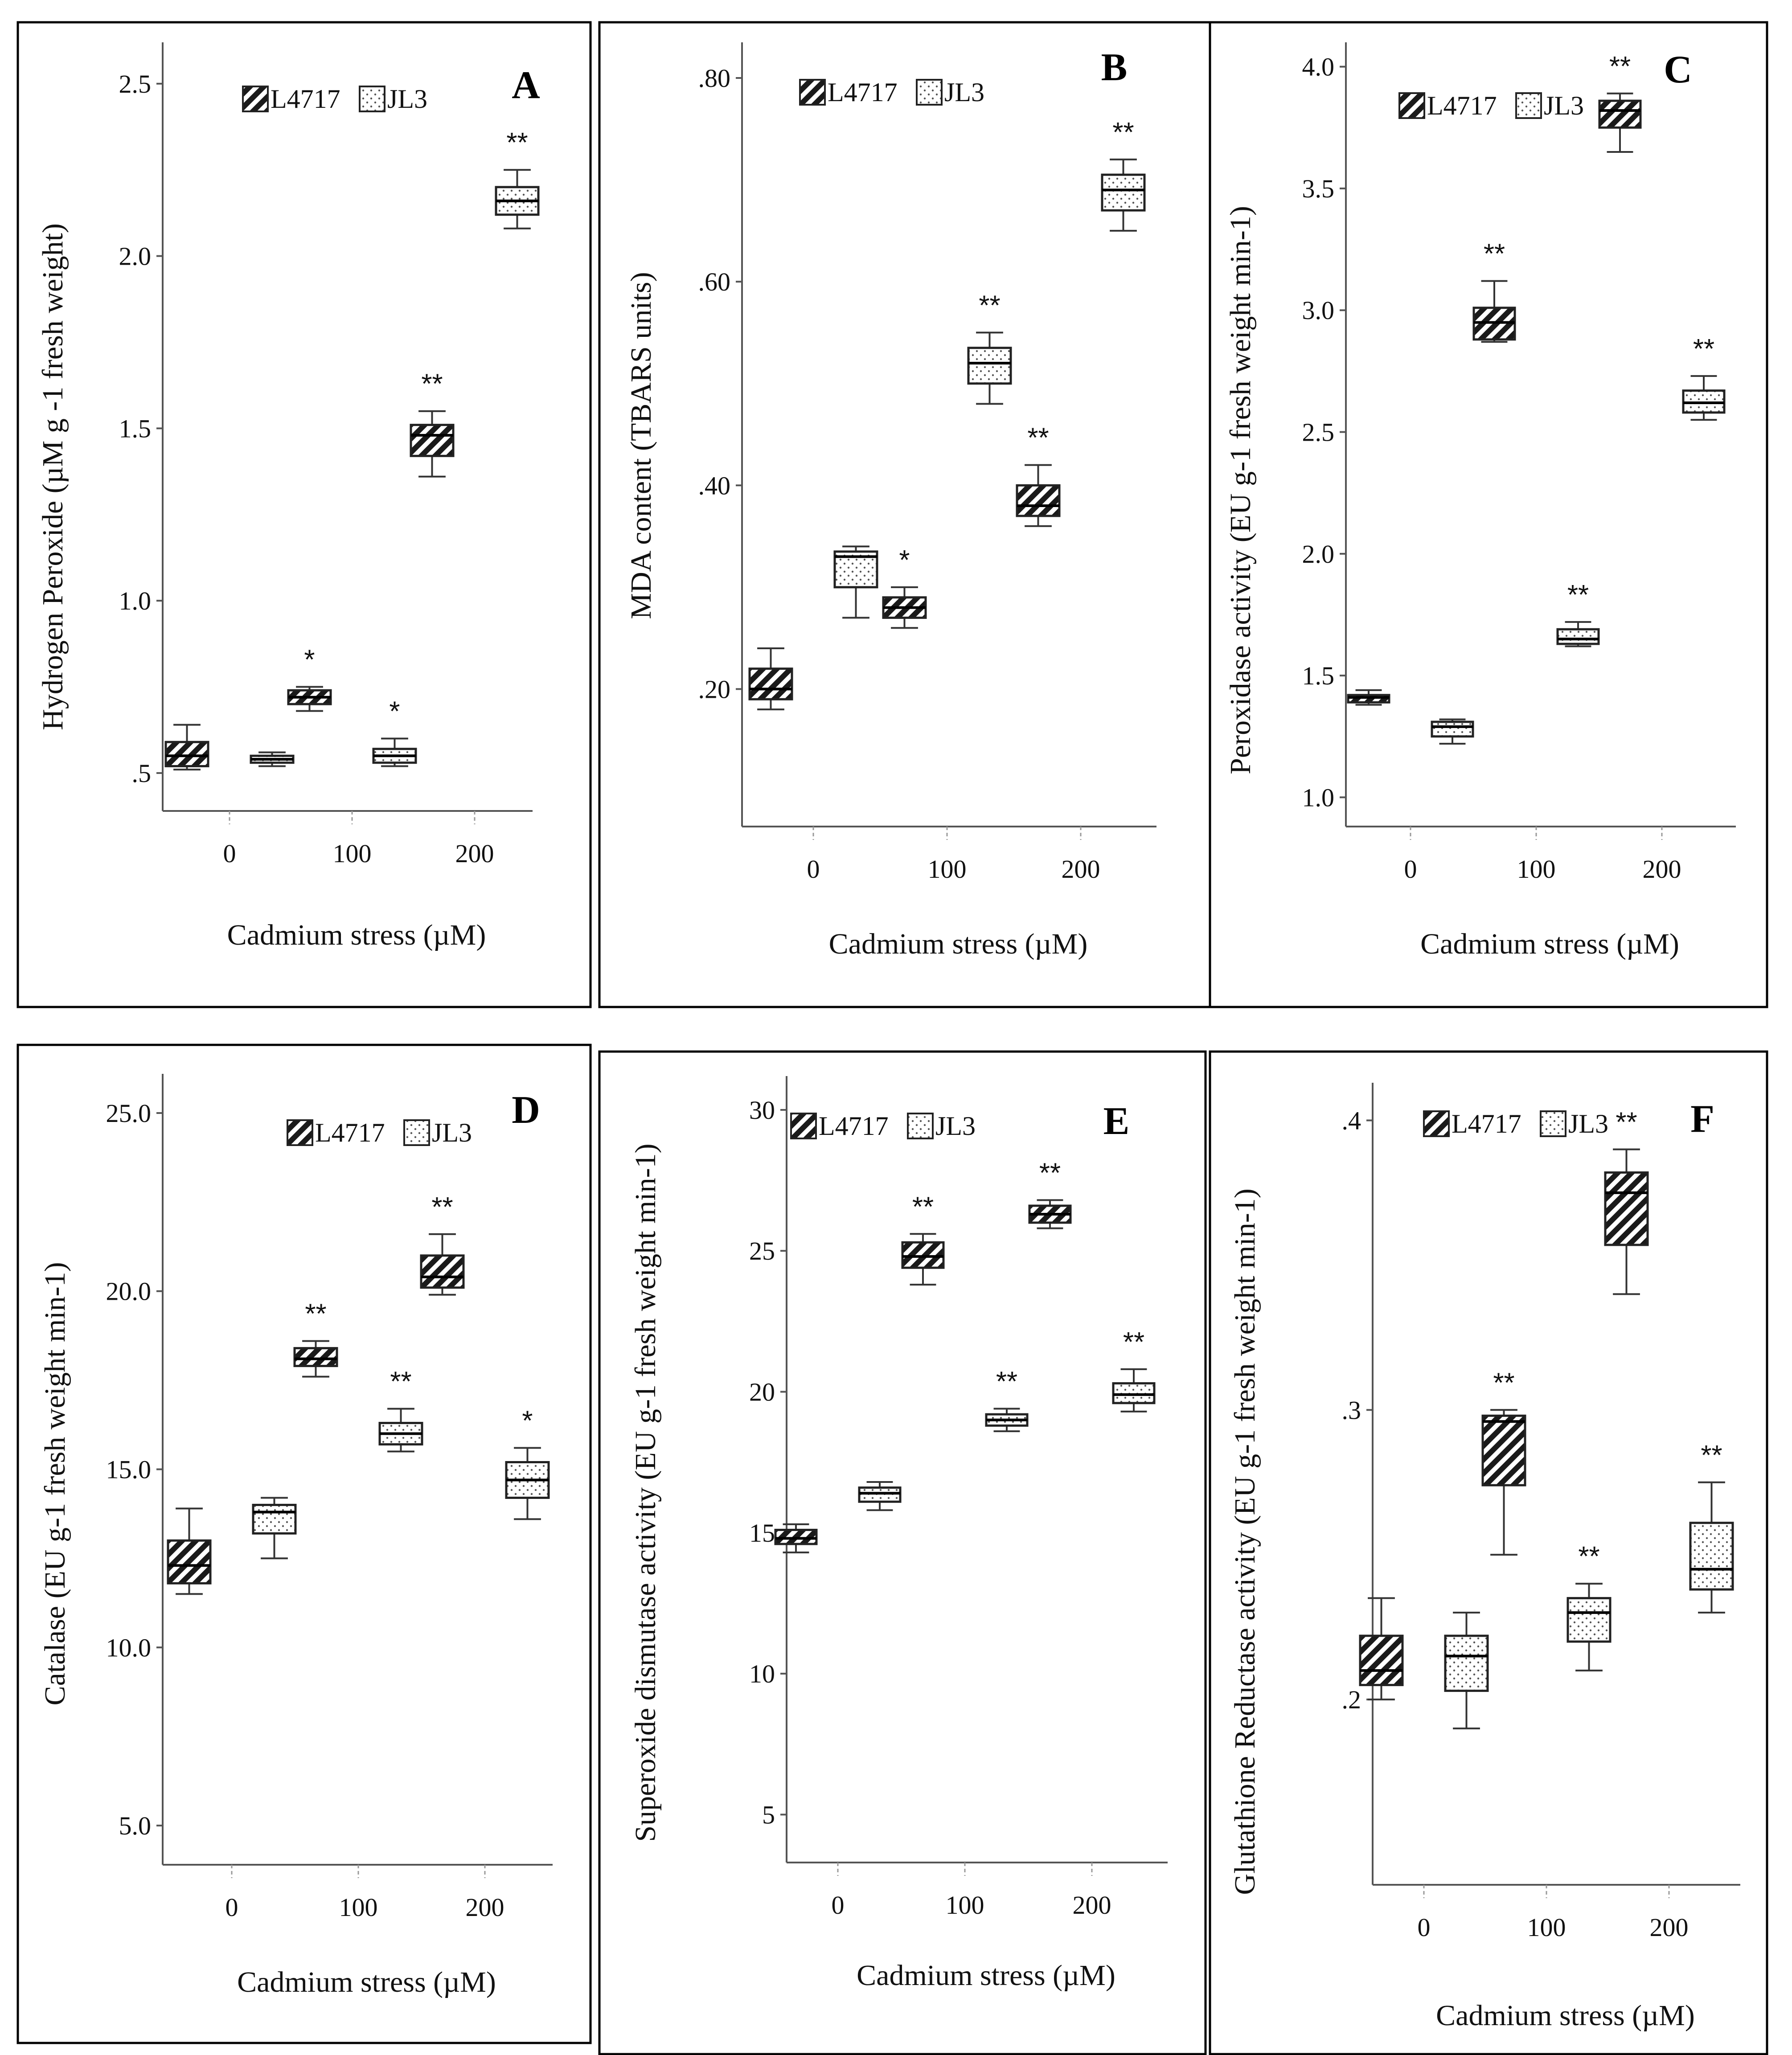 This screenshot has width=1792, height=2055. What do you see at coordinates (714, 78) in the screenshot?
I see `y-tick-label: .80` at bounding box center [714, 78].